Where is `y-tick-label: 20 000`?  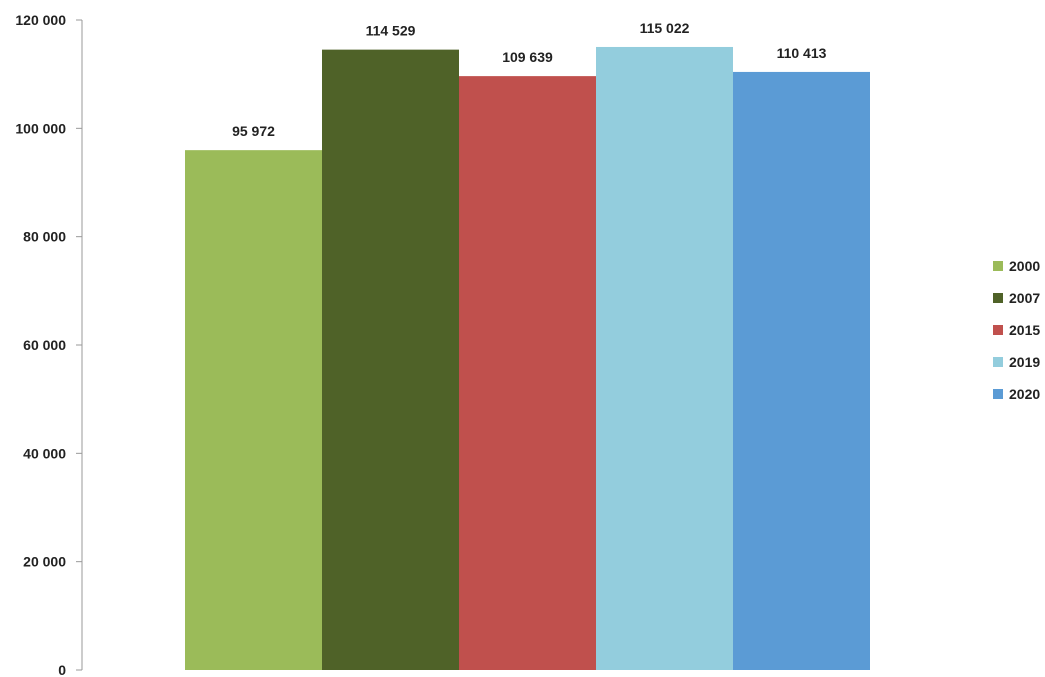 y-tick-label: 20 000 is located at coordinates (44, 562).